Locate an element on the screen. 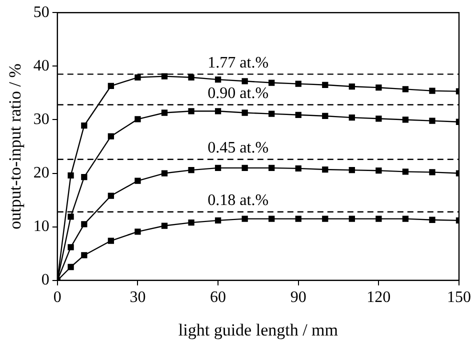 This screenshot has height=347, width=474. y-tick-label: 10 is located at coordinates (41, 227).